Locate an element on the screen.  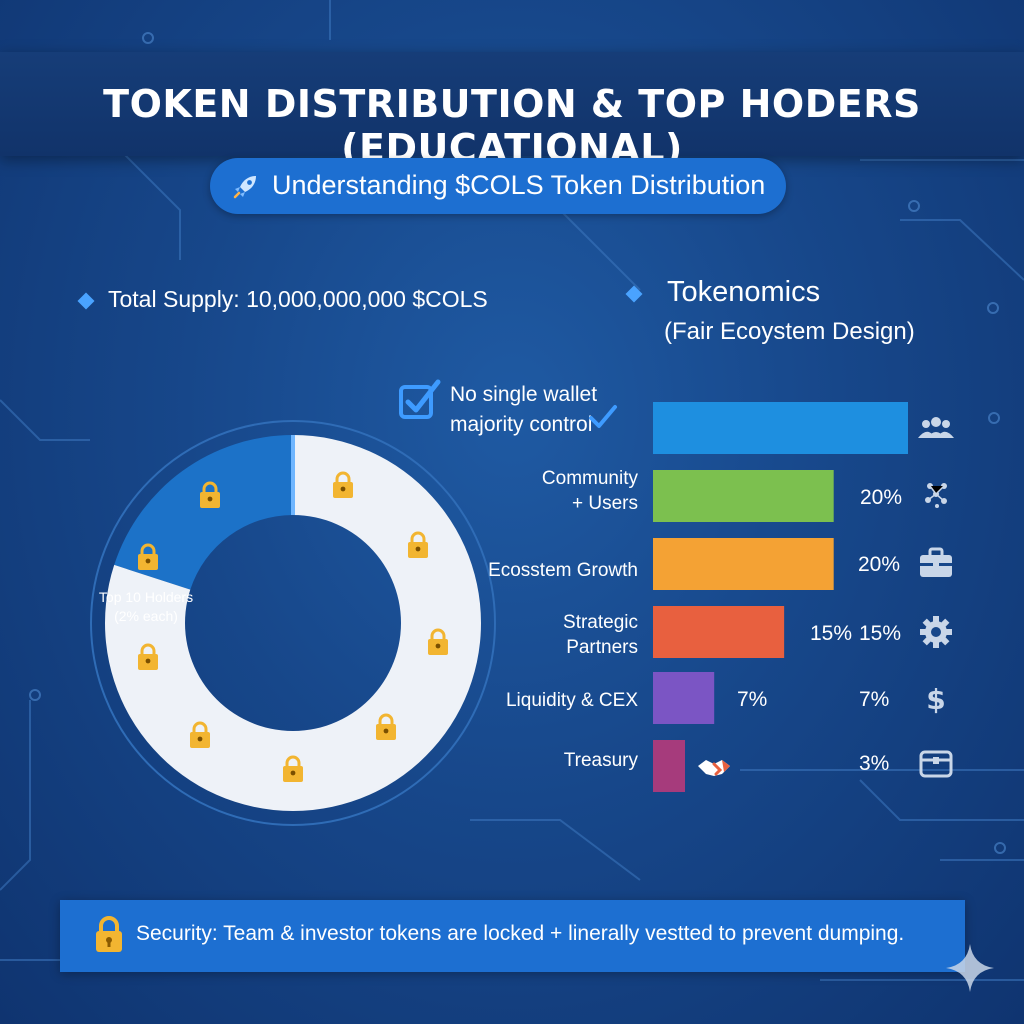
majority-control-note: No single wallet majority control is located at coordinates (523, 410).